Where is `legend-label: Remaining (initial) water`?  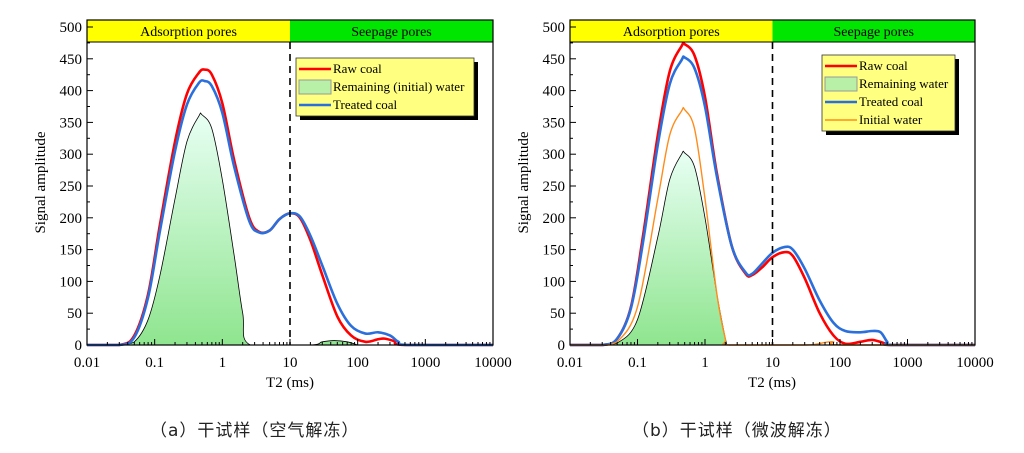 legend-label: Remaining (initial) water is located at coordinates (399, 86).